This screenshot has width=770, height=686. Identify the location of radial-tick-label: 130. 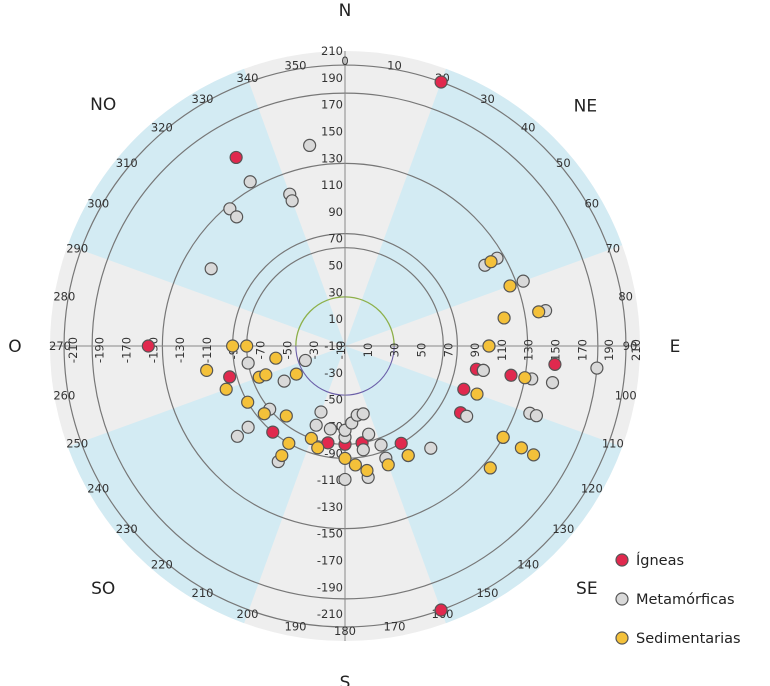
(332, 158).